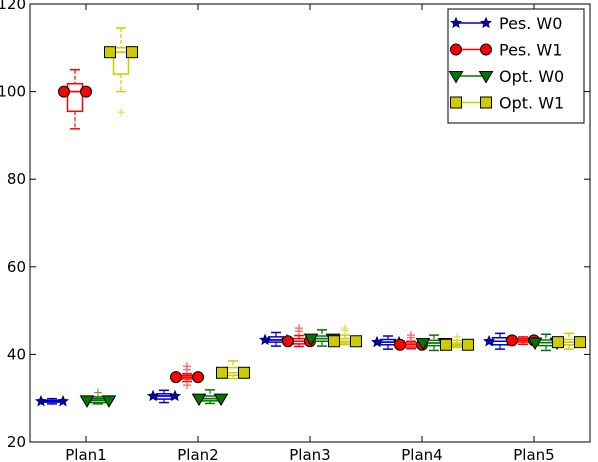 This screenshot has width=598, height=462. What do you see at coordinates (345, 336) in the screenshot?
I see `box-plan3` at bounding box center [345, 336].